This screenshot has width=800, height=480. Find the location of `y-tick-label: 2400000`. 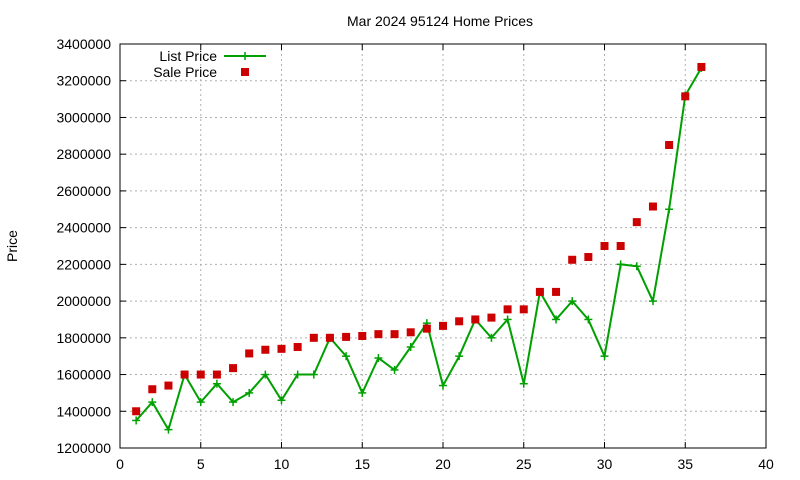

y-tick-label: 2400000 is located at coordinates (83, 228).